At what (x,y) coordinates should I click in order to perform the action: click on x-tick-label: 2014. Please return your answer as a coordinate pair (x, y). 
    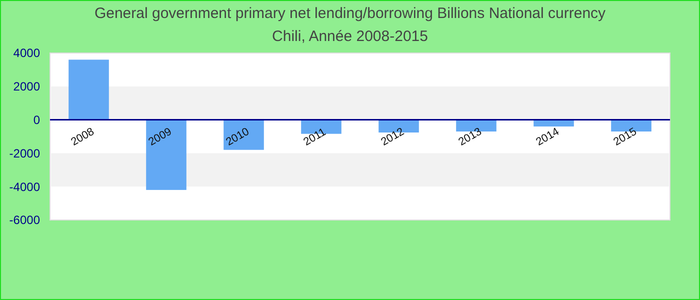
    Looking at the image, I should click on (548, 137).